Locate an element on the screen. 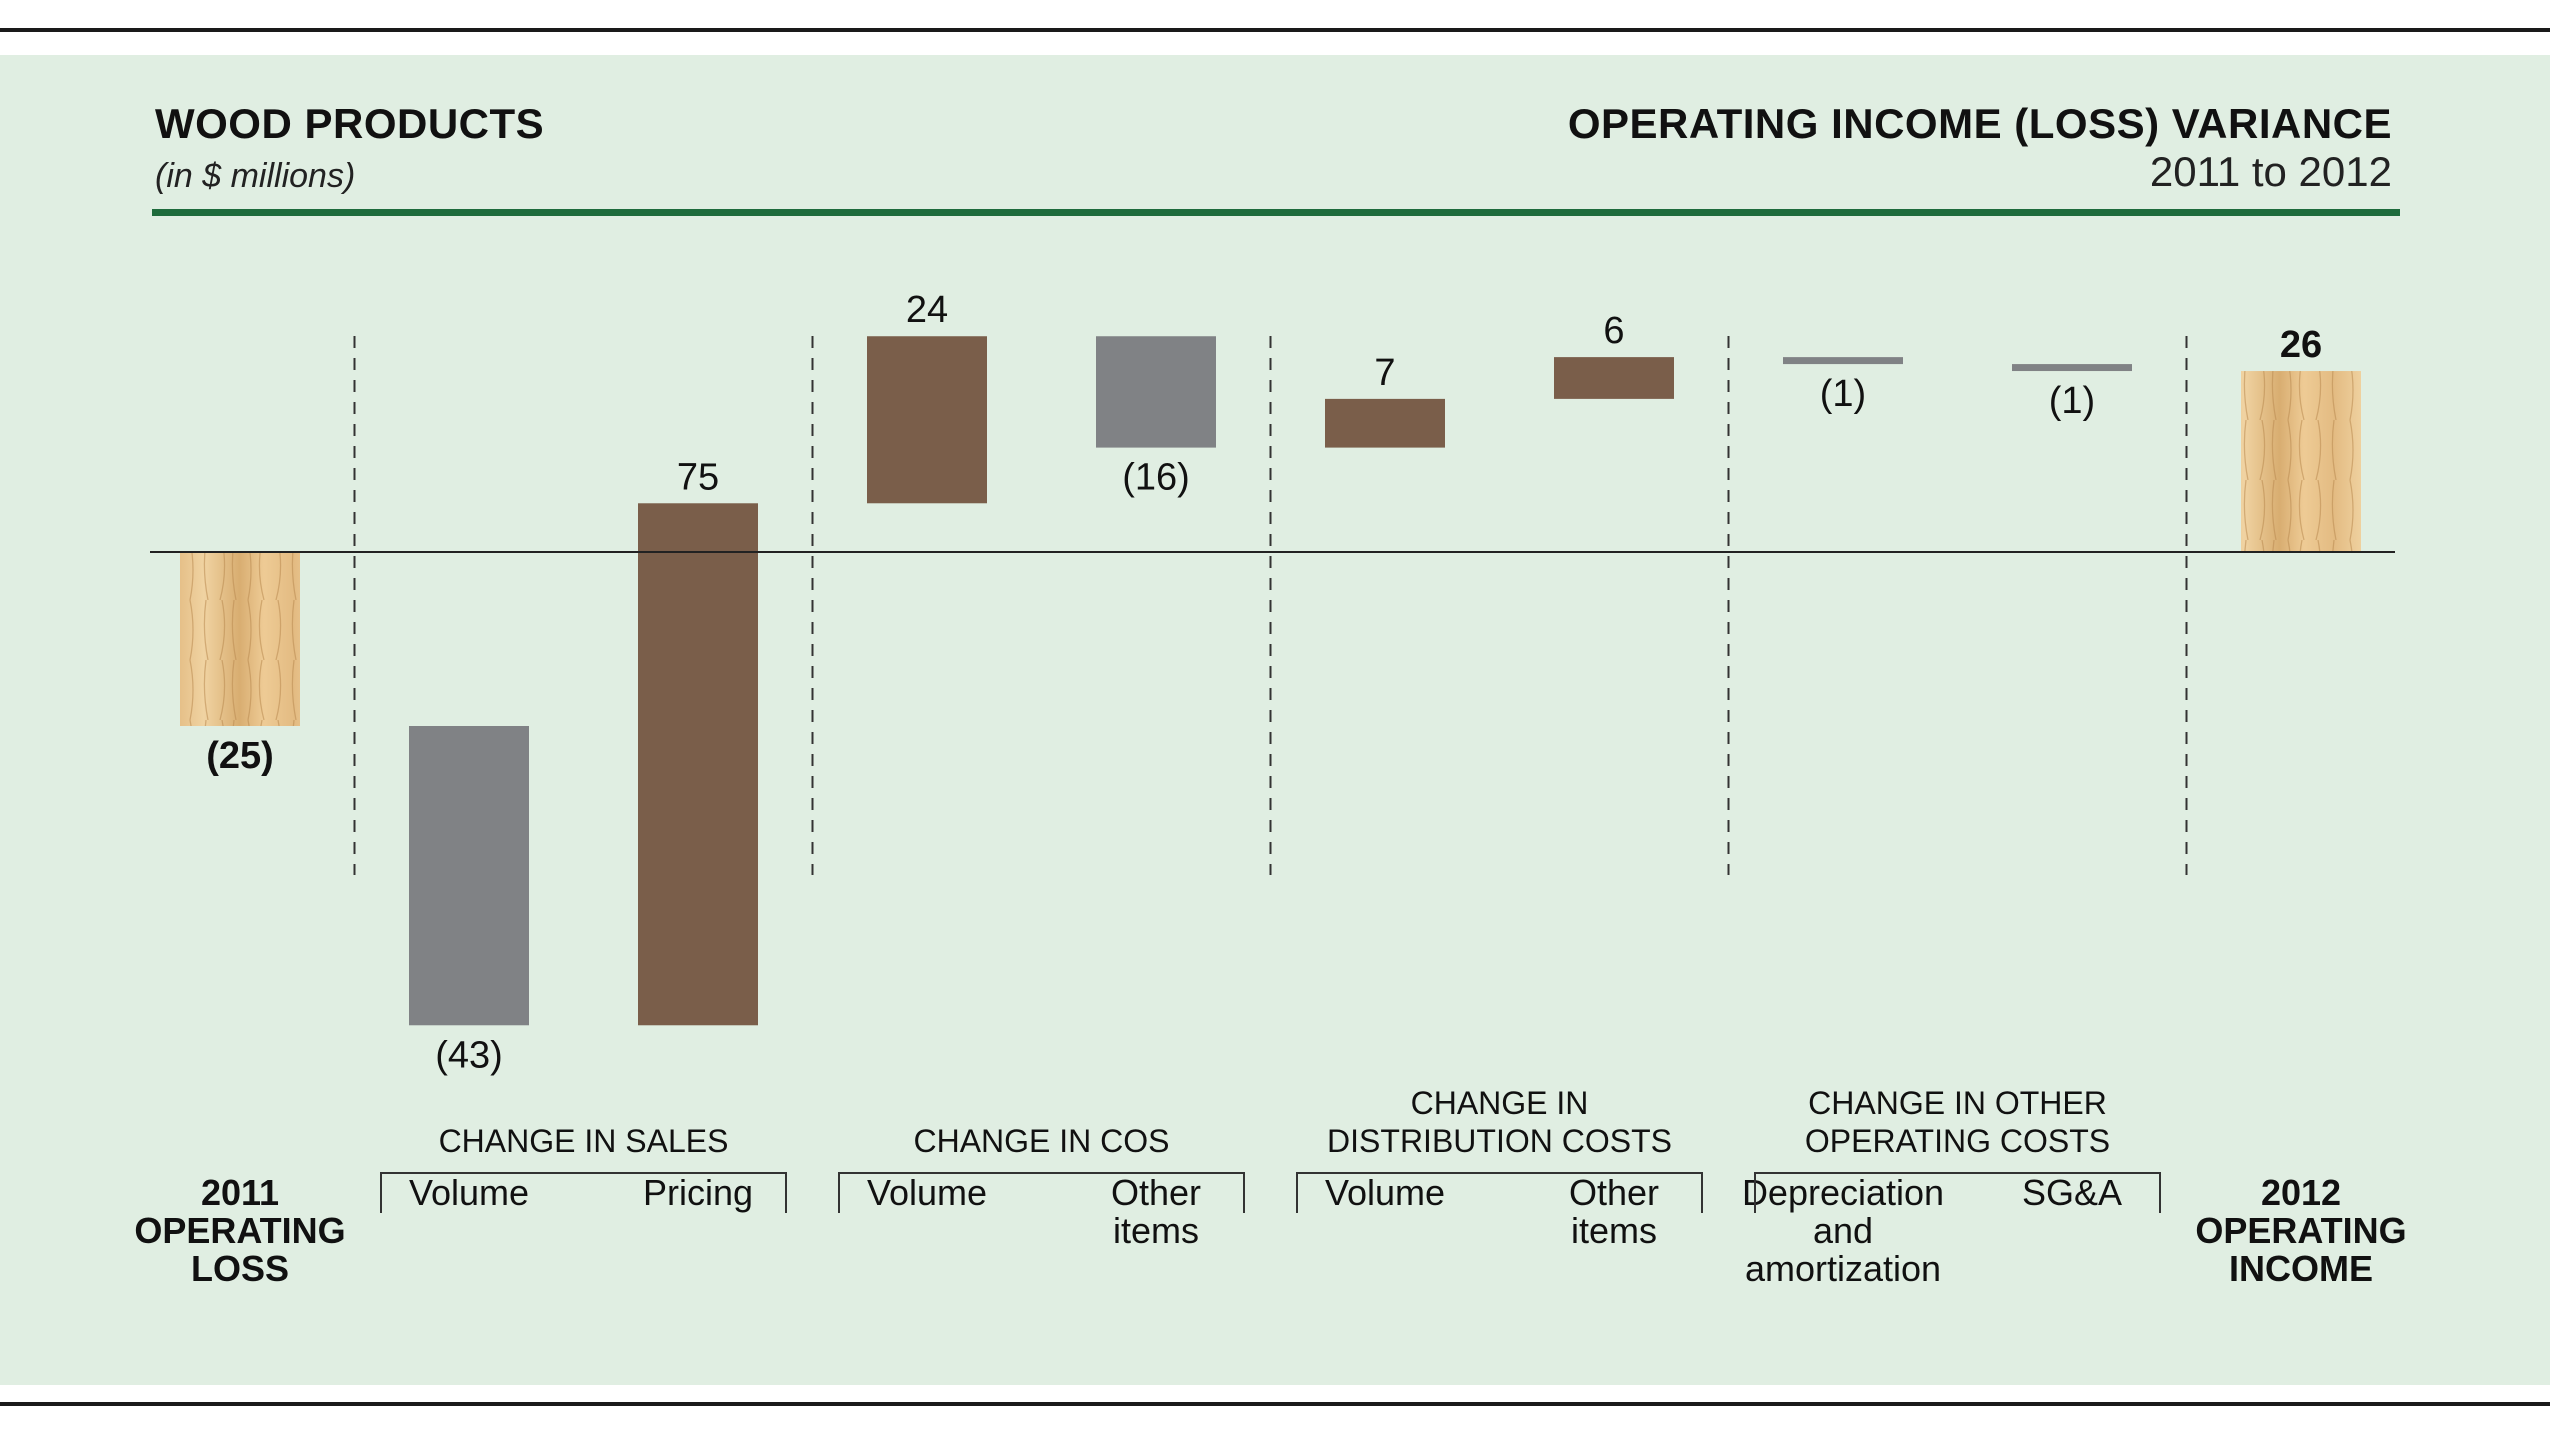  data-label: 24 is located at coordinates (927, 310).